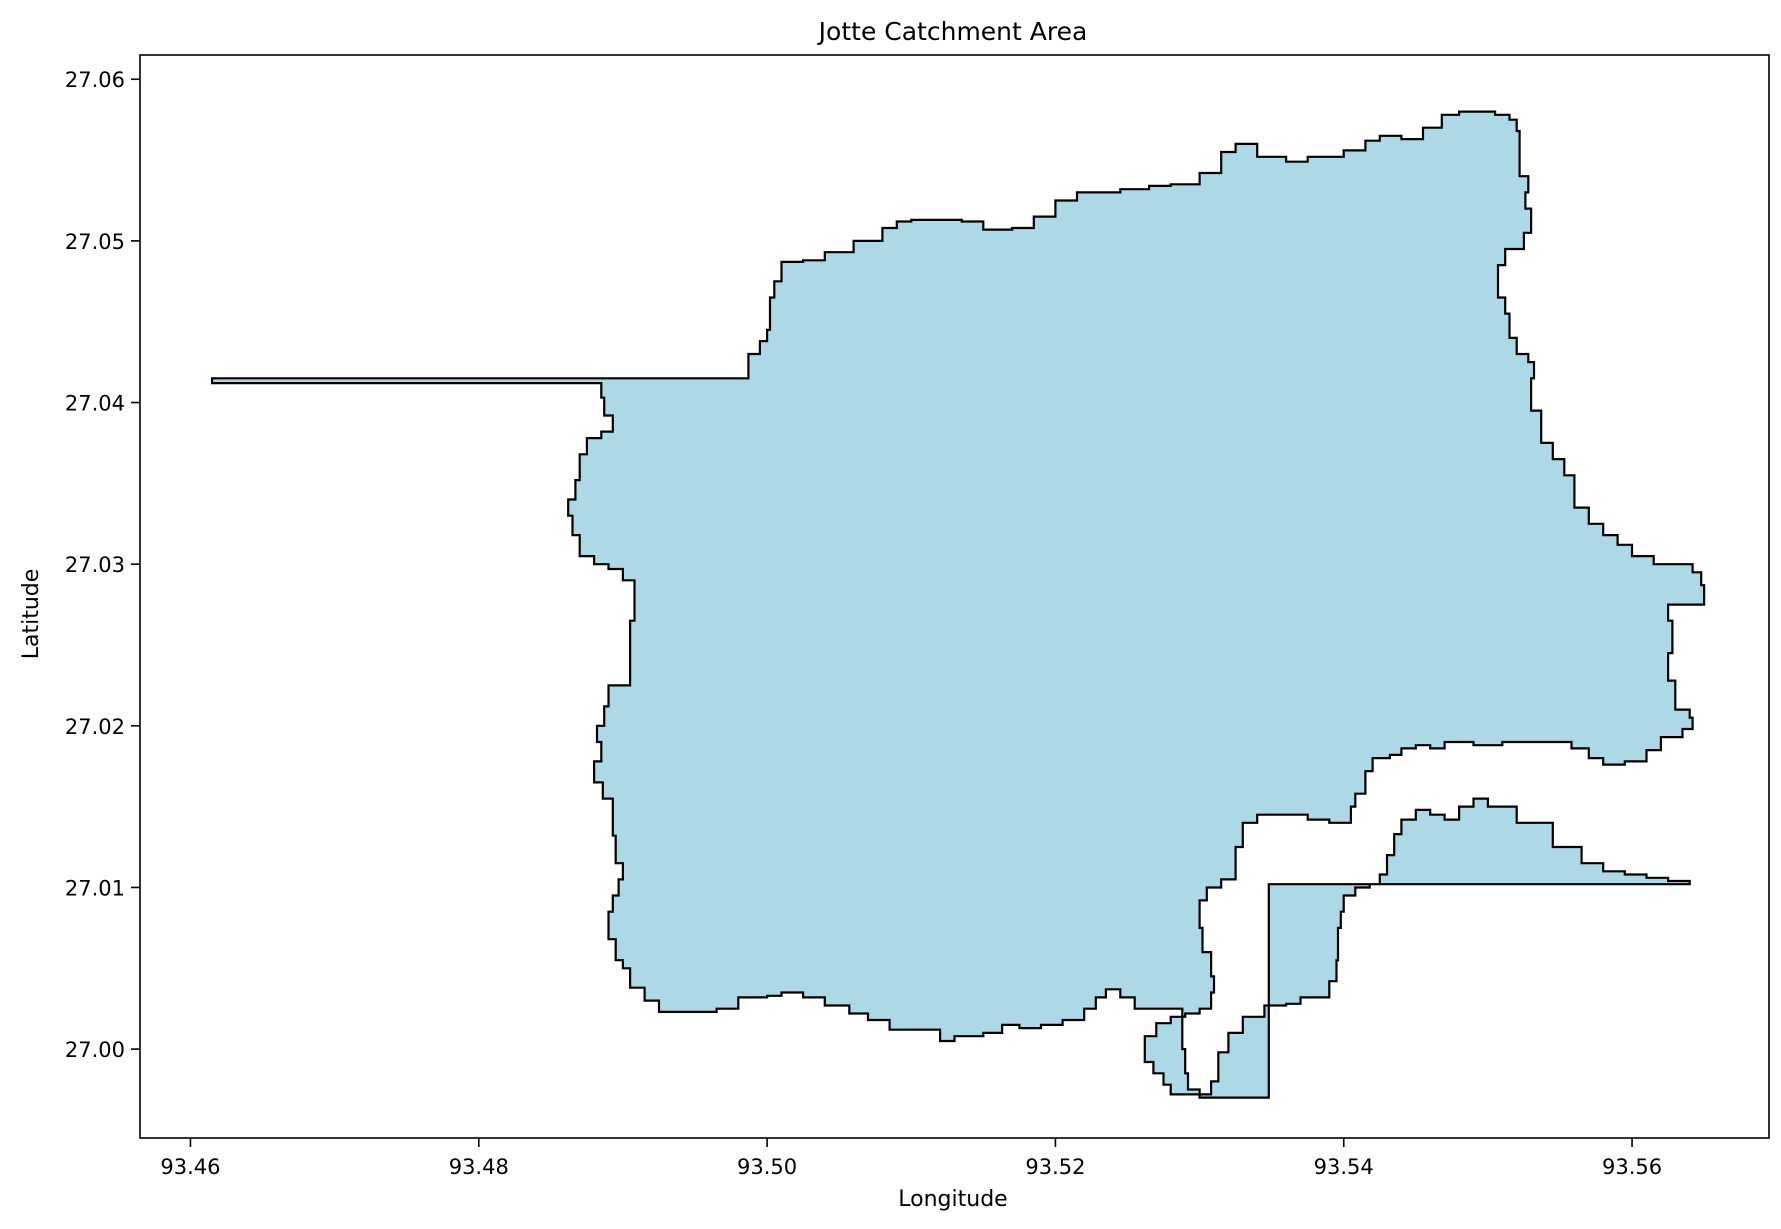  What do you see at coordinates (95, 888) in the screenshot?
I see `y-tick-label: 27.01` at bounding box center [95, 888].